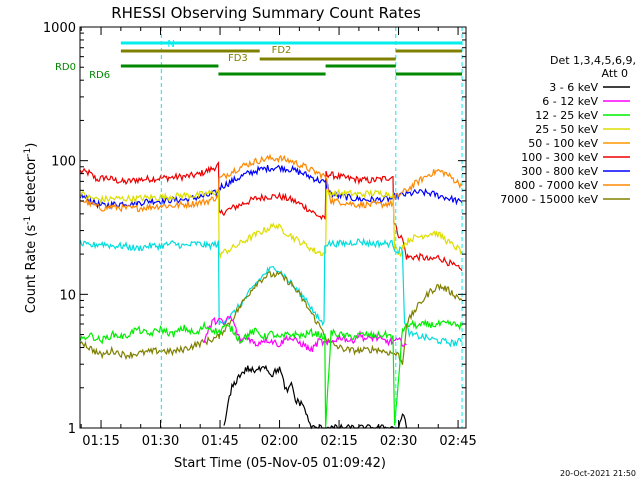  What do you see at coordinates (398, 441) in the screenshot?
I see `x-tick-label-5: 02:30` at bounding box center [398, 441].